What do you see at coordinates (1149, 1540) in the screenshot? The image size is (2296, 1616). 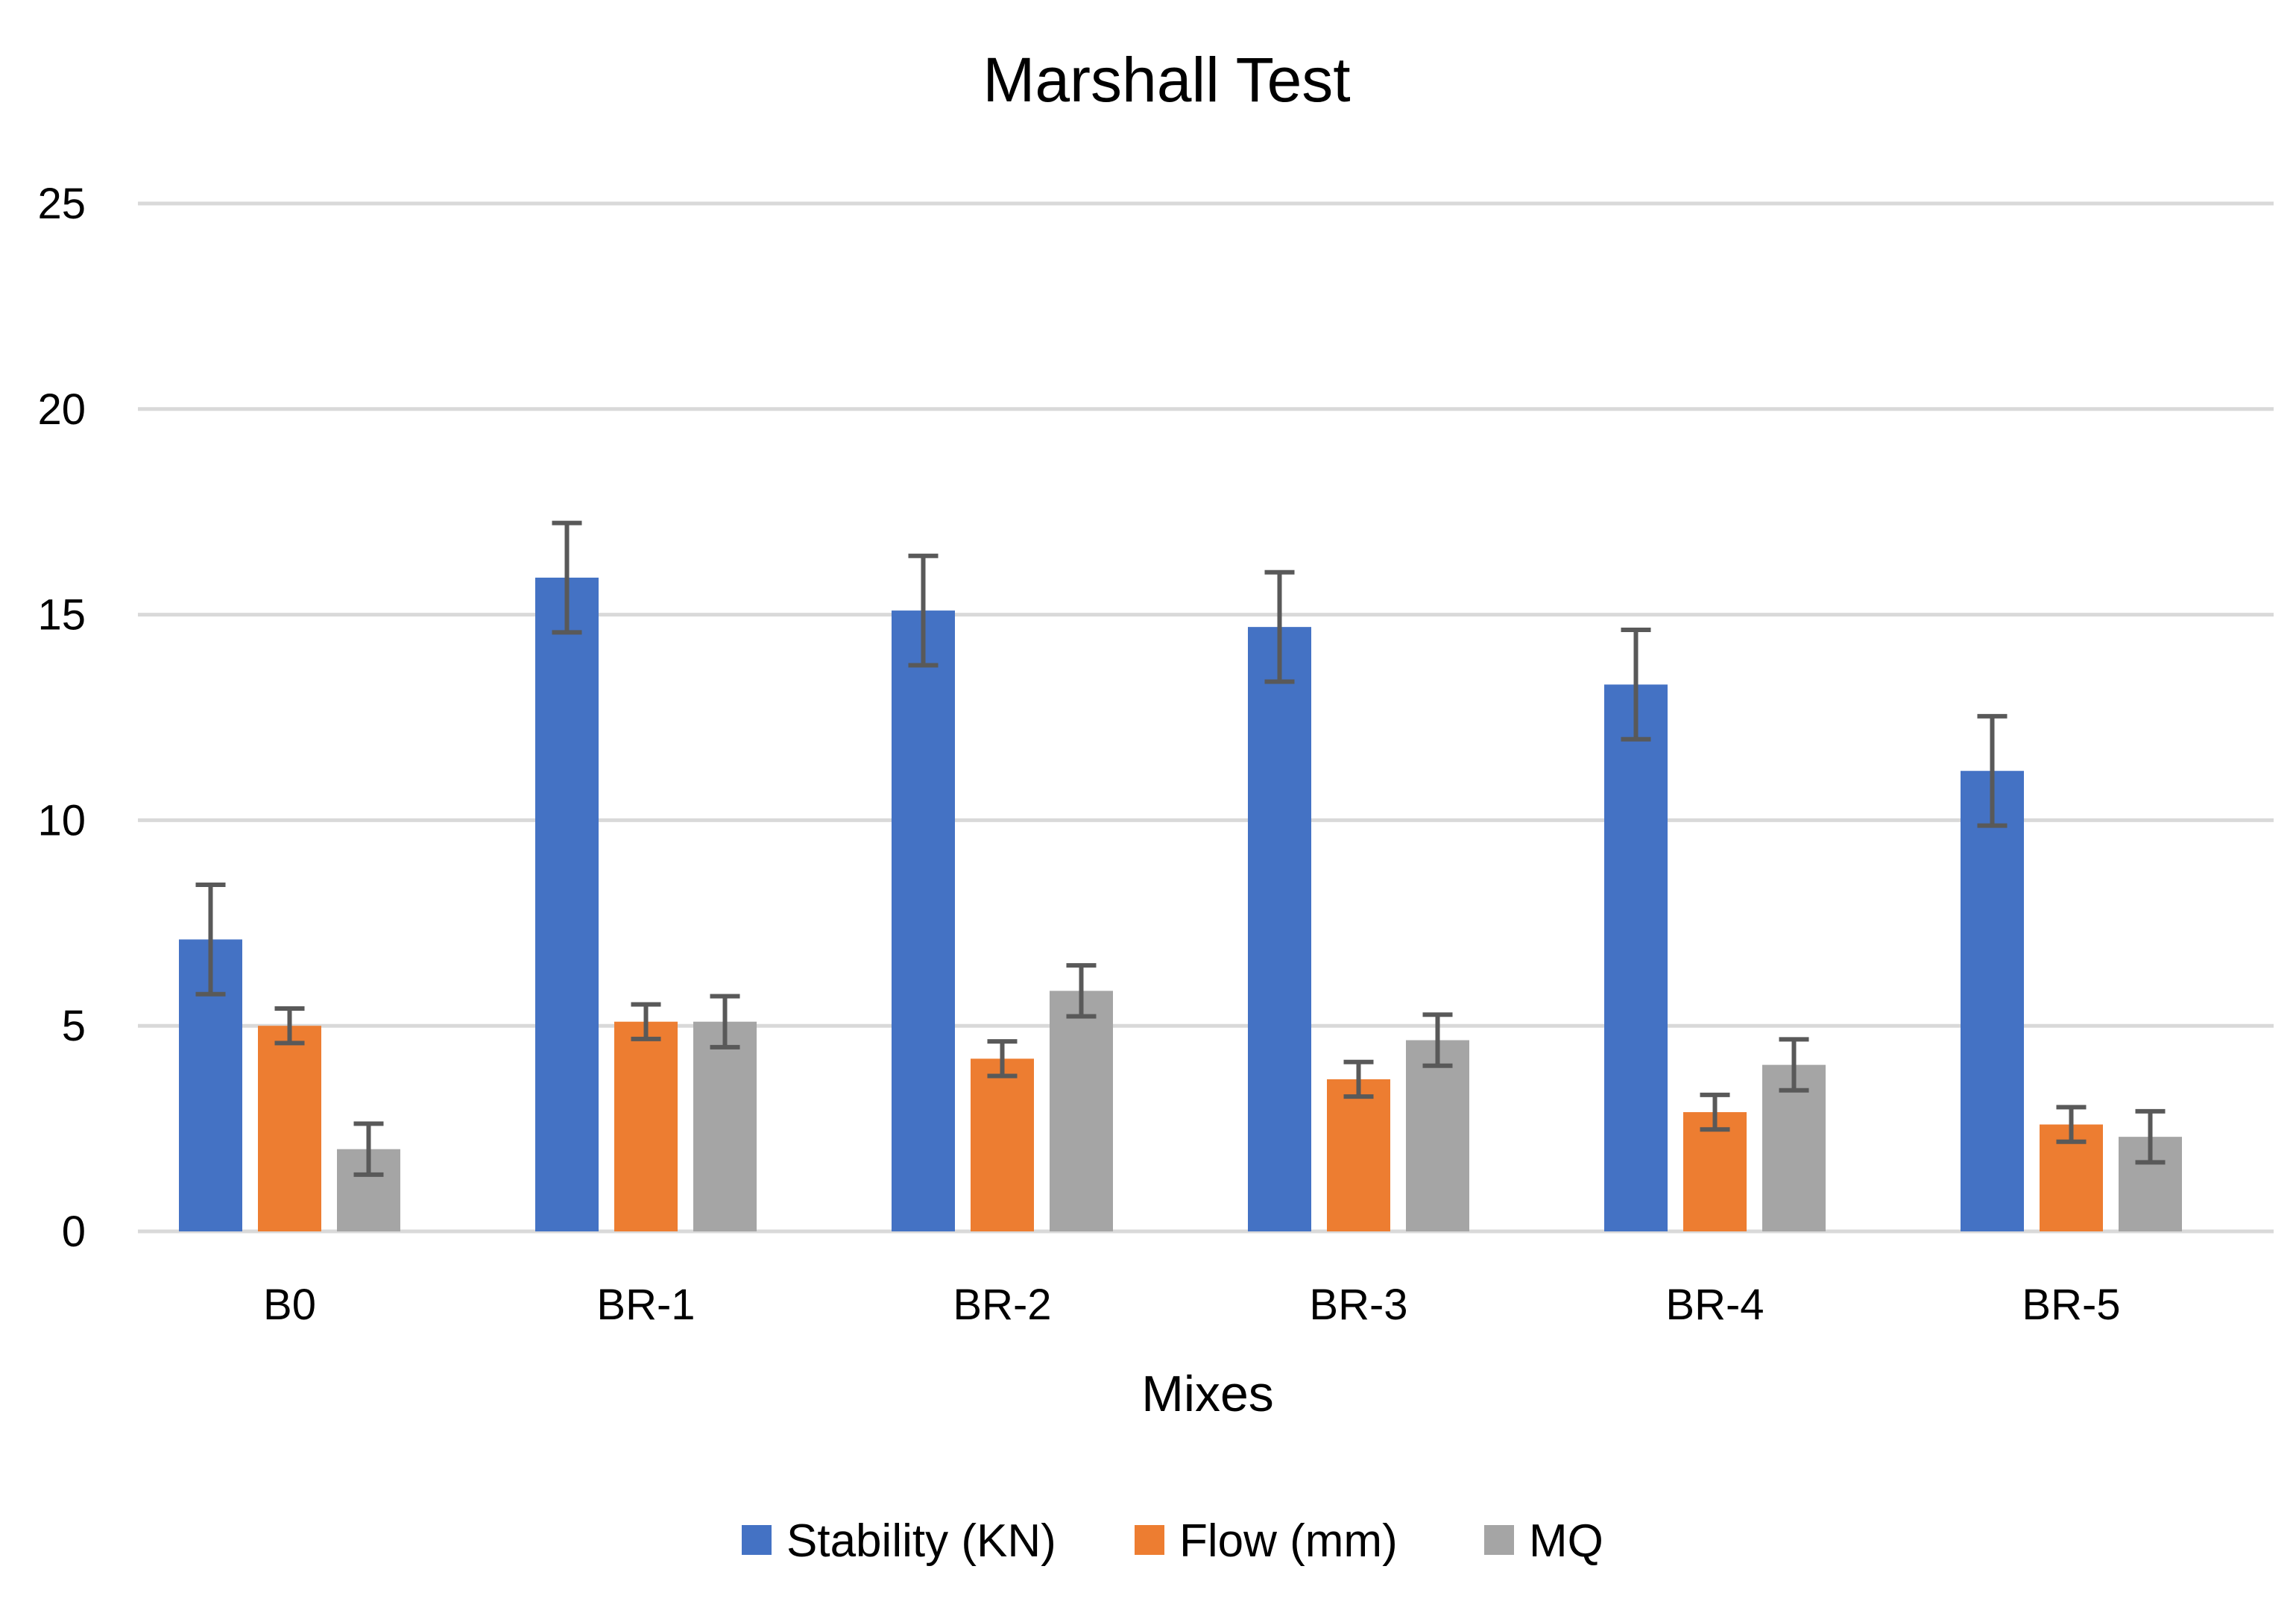 I see `legend-swatch-flow-mm-` at bounding box center [1149, 1540].